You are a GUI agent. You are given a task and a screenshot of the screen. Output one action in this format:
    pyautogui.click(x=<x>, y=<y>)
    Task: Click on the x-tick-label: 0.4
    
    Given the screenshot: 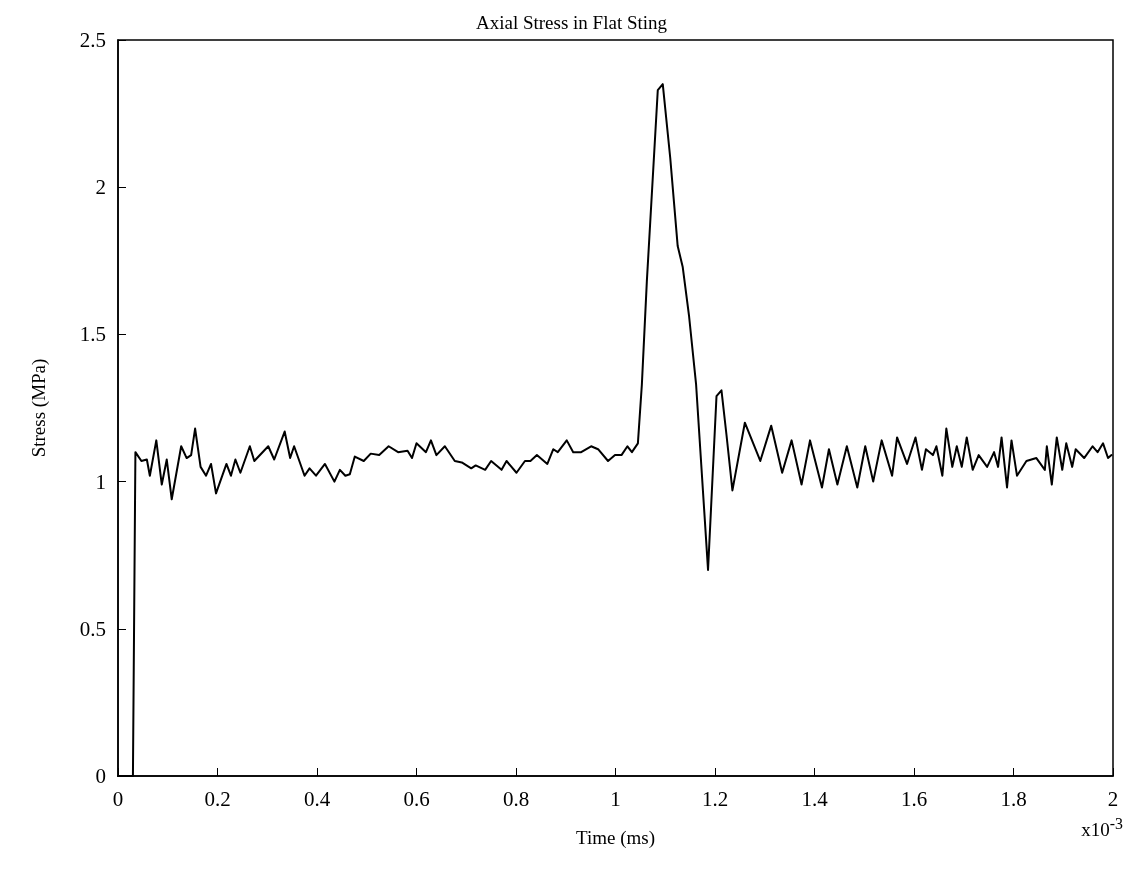 What is the action you would take?
    pyautogui.click(x=317, y=798)
    